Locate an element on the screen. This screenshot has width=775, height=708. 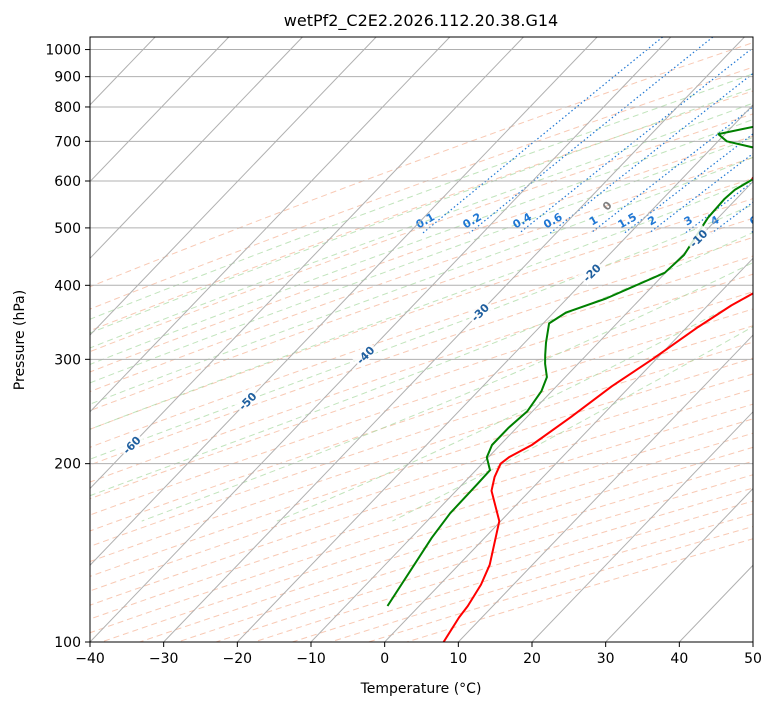
y-tick-label: 600 is located at coordinates (67, 182).